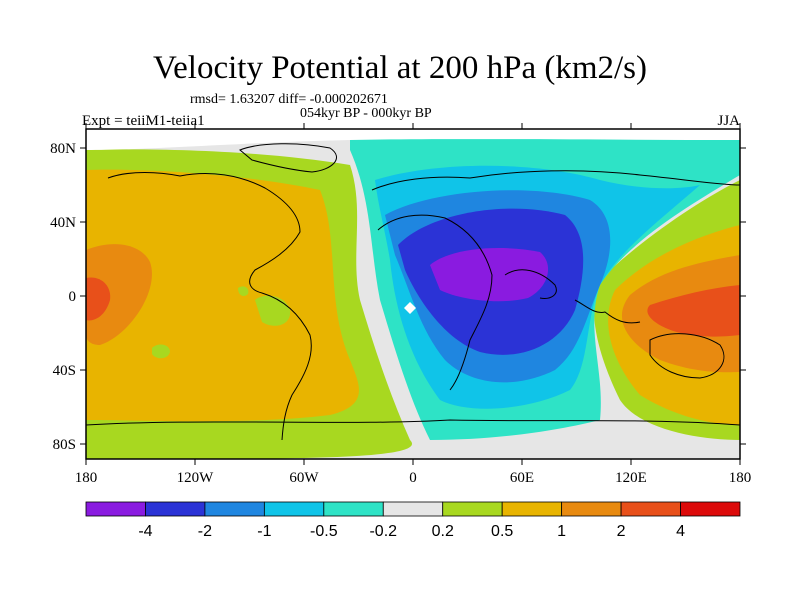  What do you see at coordinates (728, 121) in the screenshot?
I see `season-label: JJA` at bounding box center [728, 121].